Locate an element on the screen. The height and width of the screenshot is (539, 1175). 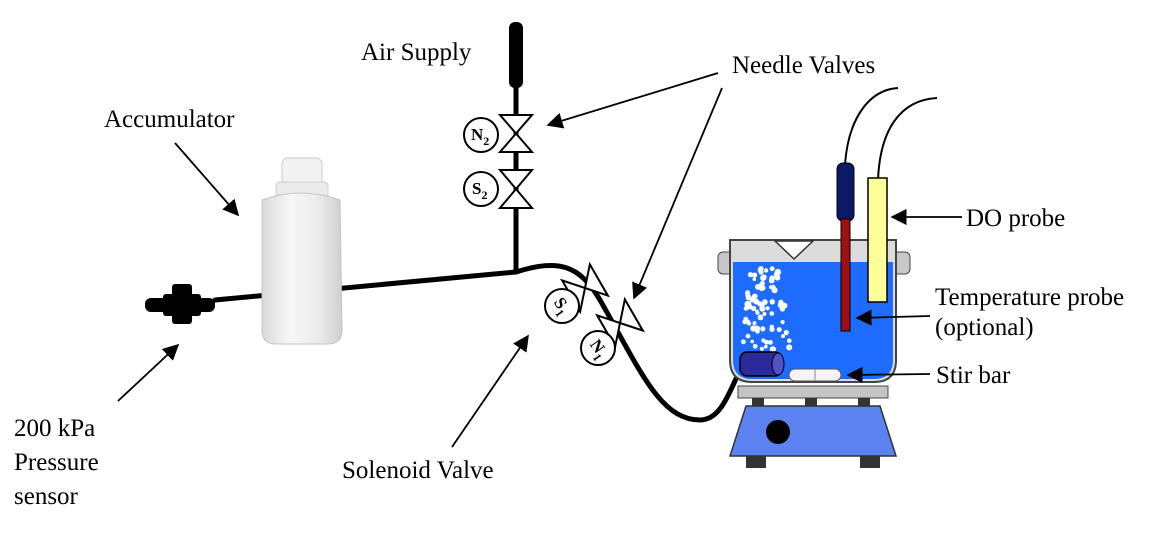
line-to-beaker is located at coordinates (630, 343).